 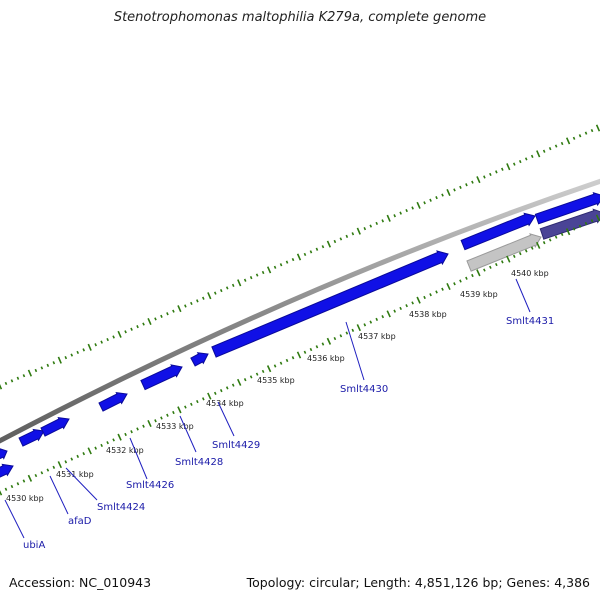 What do you see at coordinates (175, 426) in the screenshot?
I see `tick-label: 4533 kbp` at bounding box center [175, 426].